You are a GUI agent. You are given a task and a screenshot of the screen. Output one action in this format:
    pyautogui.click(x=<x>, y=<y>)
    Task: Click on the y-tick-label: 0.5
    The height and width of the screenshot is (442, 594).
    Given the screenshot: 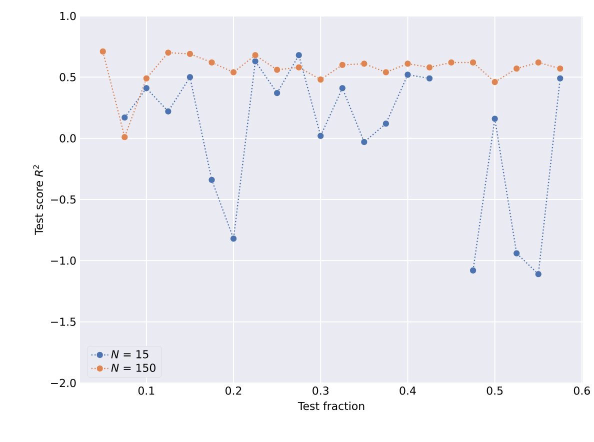 What is the action you would take?
    pyautogui.click(x=68, y=77)
    